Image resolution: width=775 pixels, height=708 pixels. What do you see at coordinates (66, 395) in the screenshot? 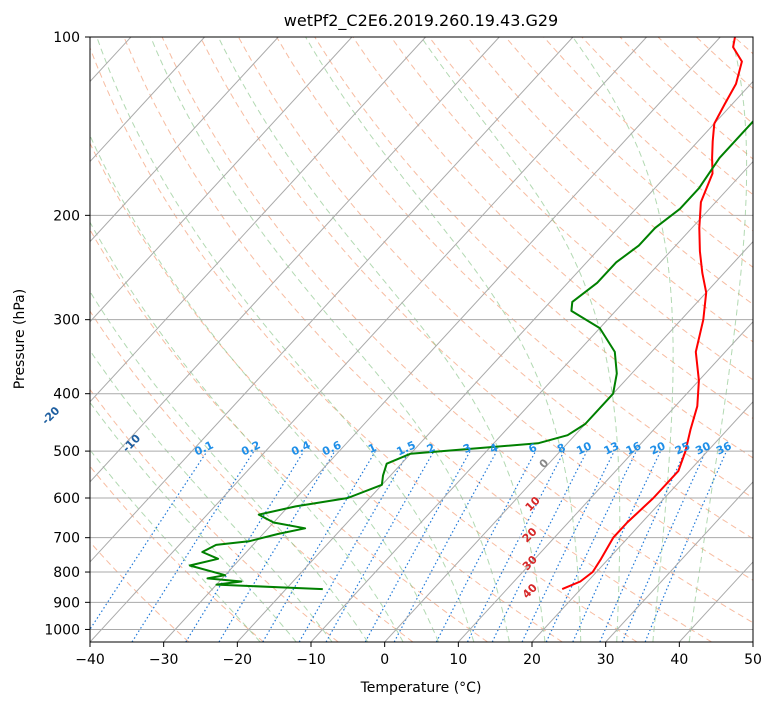
I see `y-tick-label: 400` at bounding box center [66, 395].